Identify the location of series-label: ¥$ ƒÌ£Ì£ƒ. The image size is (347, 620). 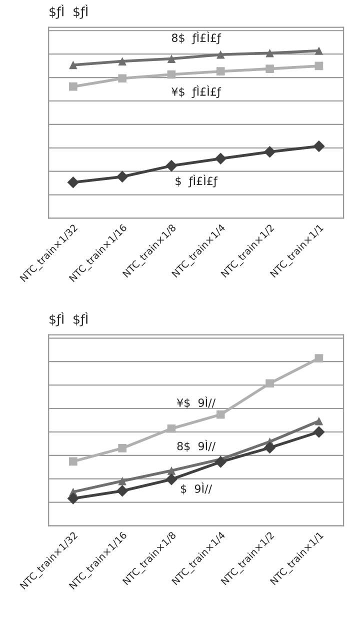
(197, 91).